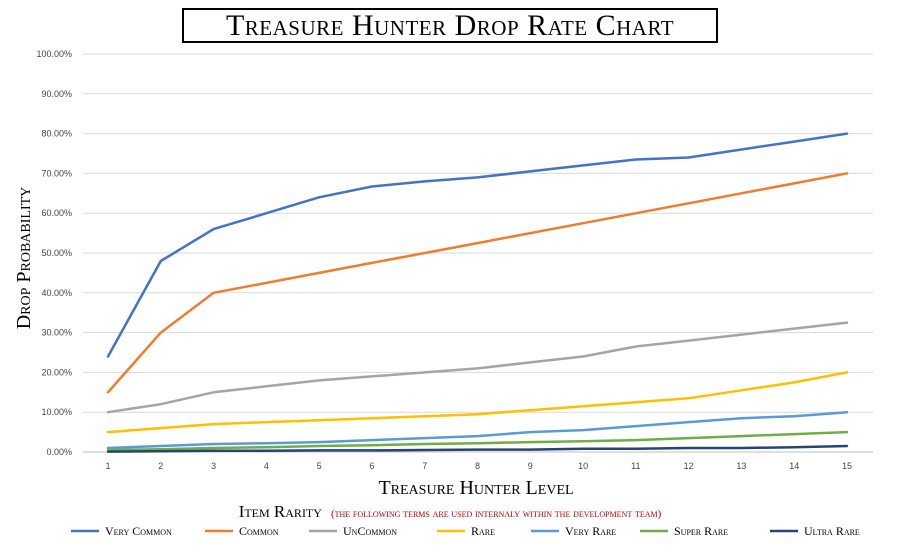  I want to click on y-tick-label: 20.00%, so click(56, 372).